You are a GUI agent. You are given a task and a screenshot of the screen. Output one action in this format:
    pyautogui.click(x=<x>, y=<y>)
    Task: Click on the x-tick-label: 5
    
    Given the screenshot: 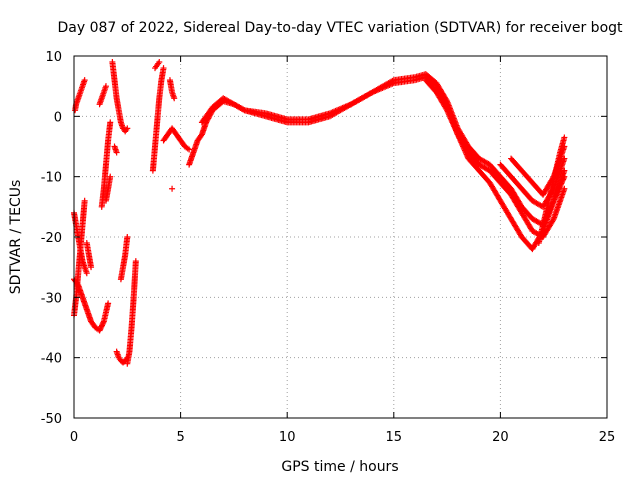 What is the action you would take?
    pyautogui.click(x=180, y=437)
    